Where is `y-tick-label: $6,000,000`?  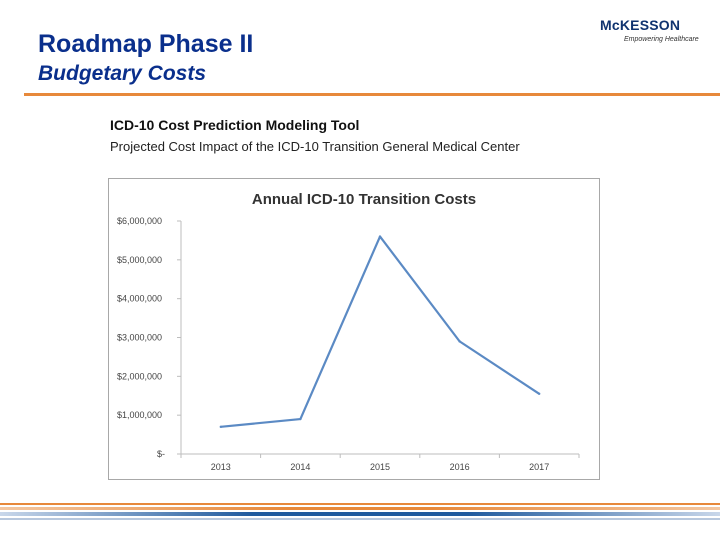 y-tick-label: $6,000,000 is located at coordinates (139, 221).